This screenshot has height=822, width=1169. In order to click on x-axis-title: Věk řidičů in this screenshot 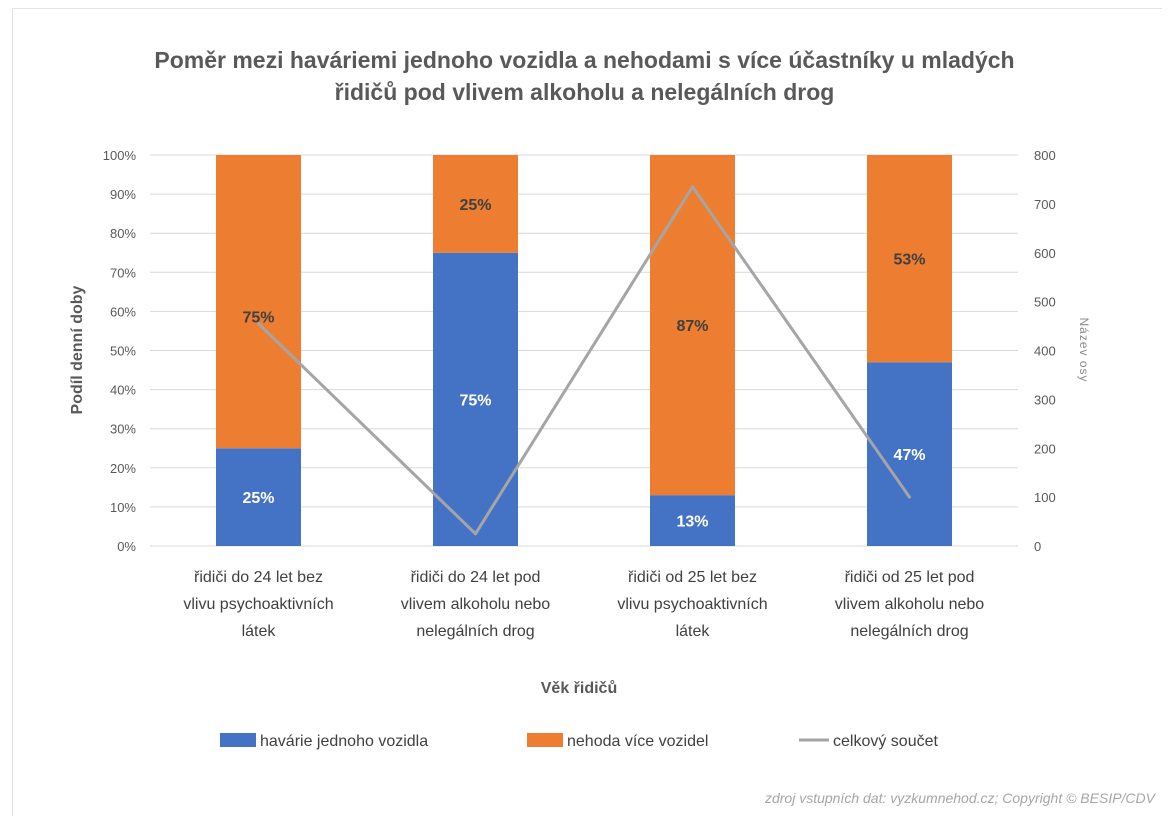, I will do `click(579, 688)`.